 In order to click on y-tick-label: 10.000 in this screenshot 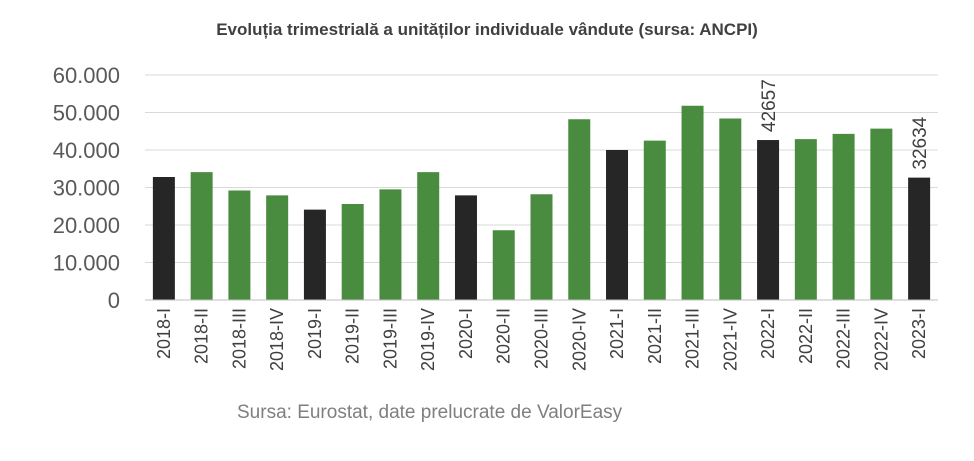, I will do `click(86, 263)`.